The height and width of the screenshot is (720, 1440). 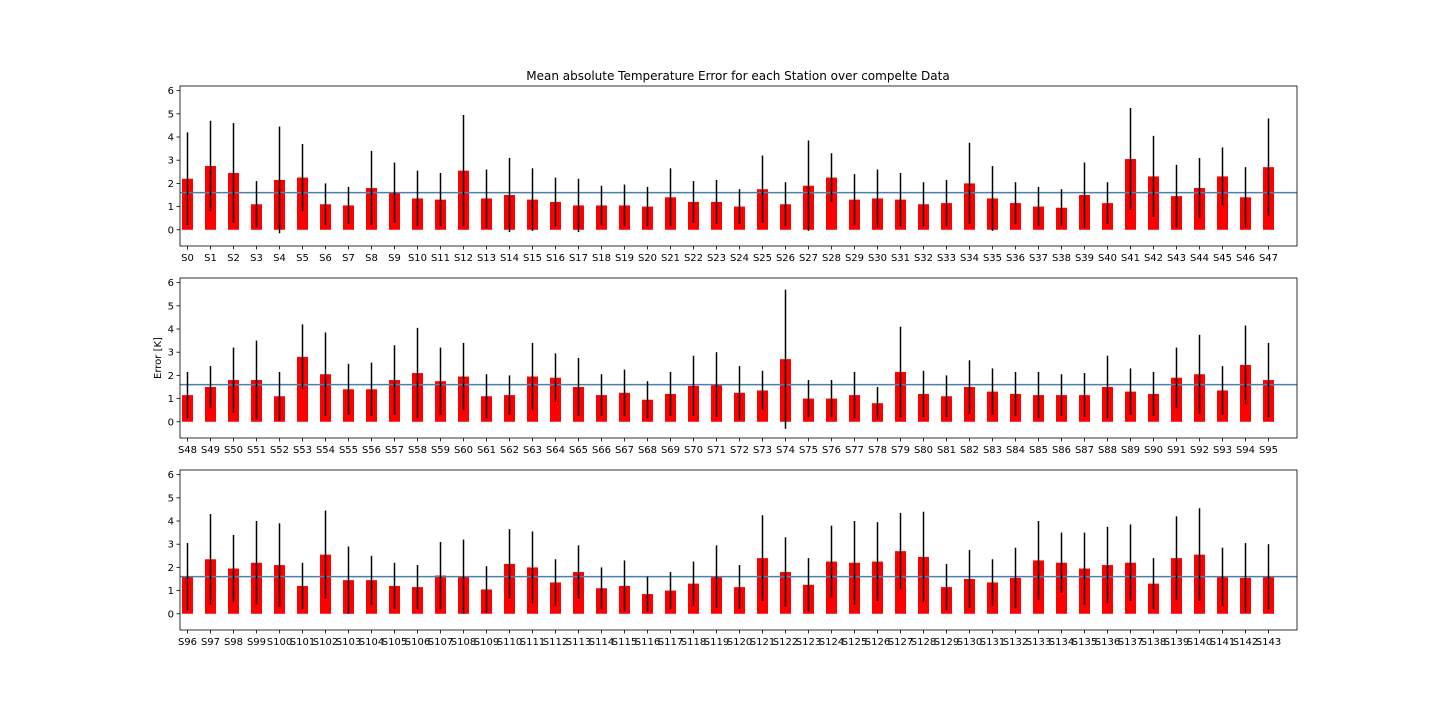 What do you see at coordinates (808, 258) in the screenshot?
I see `x-tick-label: S27` at bounding box center [808, 258].